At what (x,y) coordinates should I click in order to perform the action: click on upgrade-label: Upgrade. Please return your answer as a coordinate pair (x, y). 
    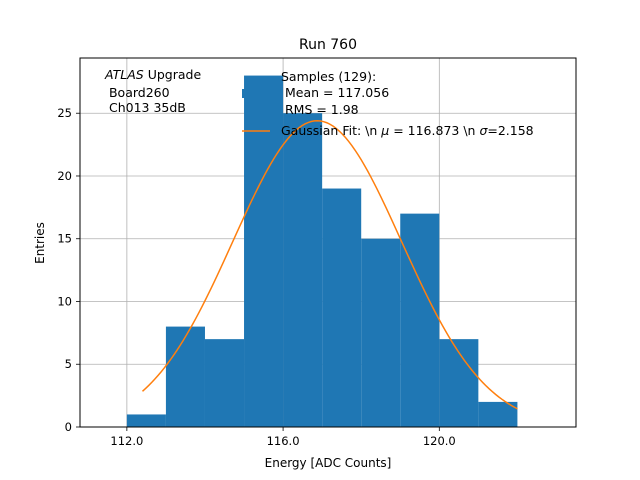
    Looking at the image, I should click on (173, 74).